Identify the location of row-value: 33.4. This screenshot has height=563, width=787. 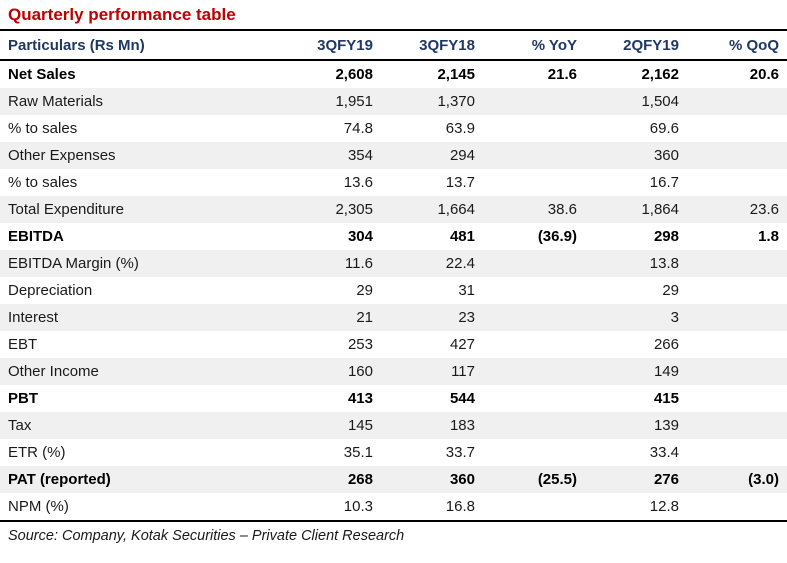
(664, 452).